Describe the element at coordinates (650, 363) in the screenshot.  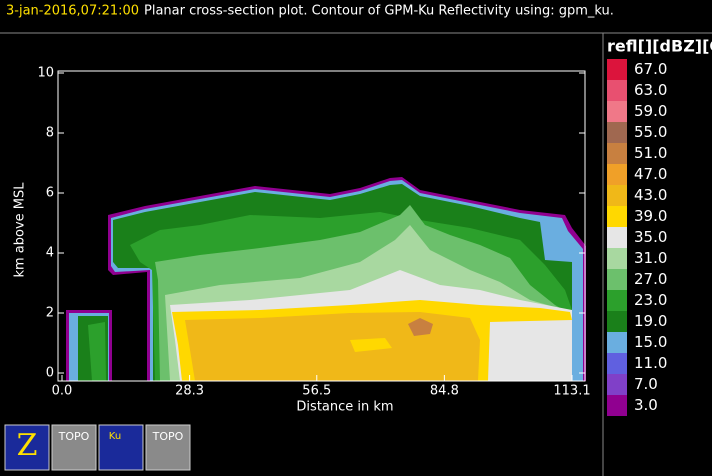
I see `colorbar-label: 11.0` at that location.